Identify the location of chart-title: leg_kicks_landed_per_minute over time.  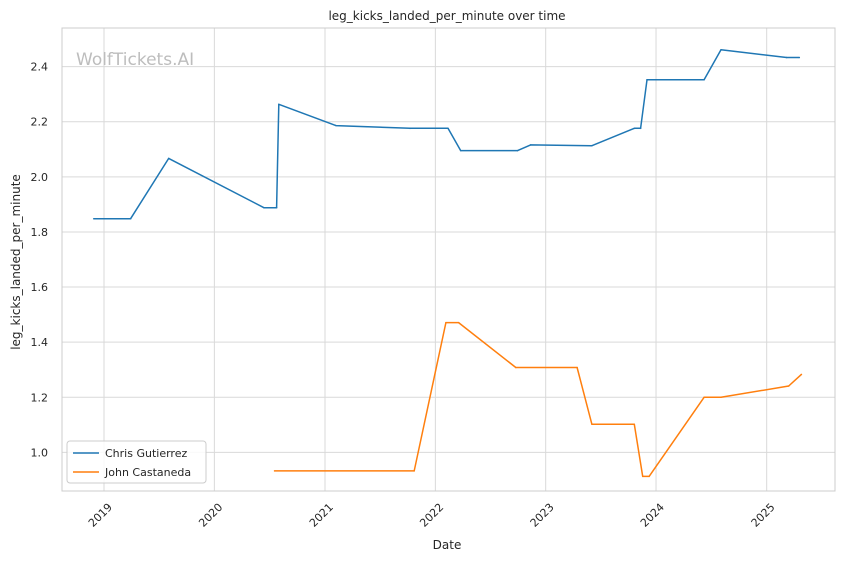
(446, 16).